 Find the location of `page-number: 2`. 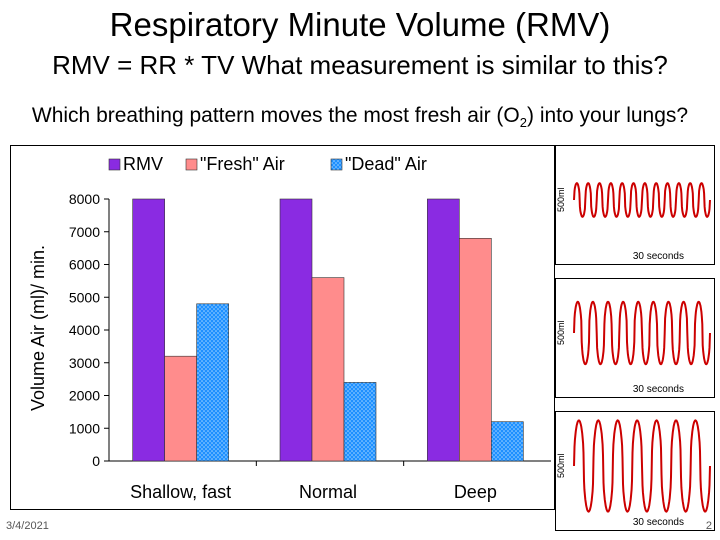

page-number: 2 is located at coordinates (708, 526).